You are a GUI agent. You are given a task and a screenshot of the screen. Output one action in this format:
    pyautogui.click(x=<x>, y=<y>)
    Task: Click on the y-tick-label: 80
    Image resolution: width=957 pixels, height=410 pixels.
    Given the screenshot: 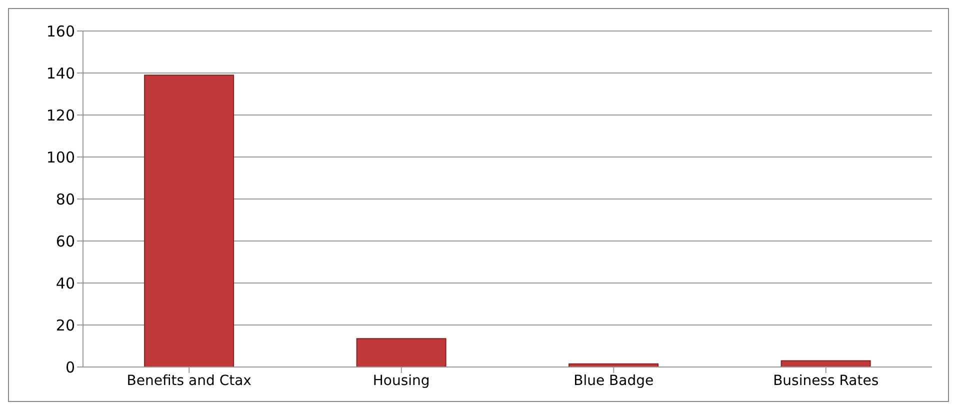 What is the action you would take?
    pyautogui.click(x=65, y=199)
    